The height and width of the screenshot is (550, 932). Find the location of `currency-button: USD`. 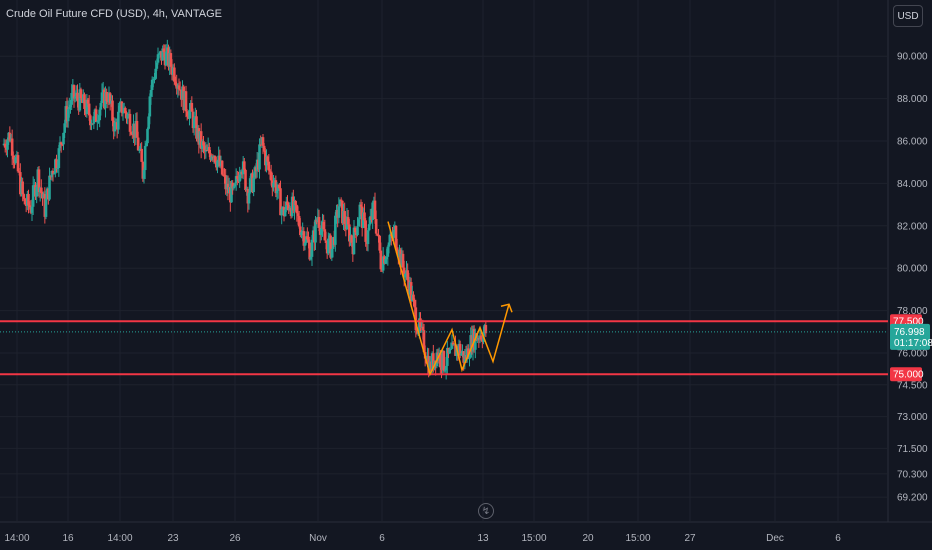

currency-button: USD is located at coordinates (908, 16).